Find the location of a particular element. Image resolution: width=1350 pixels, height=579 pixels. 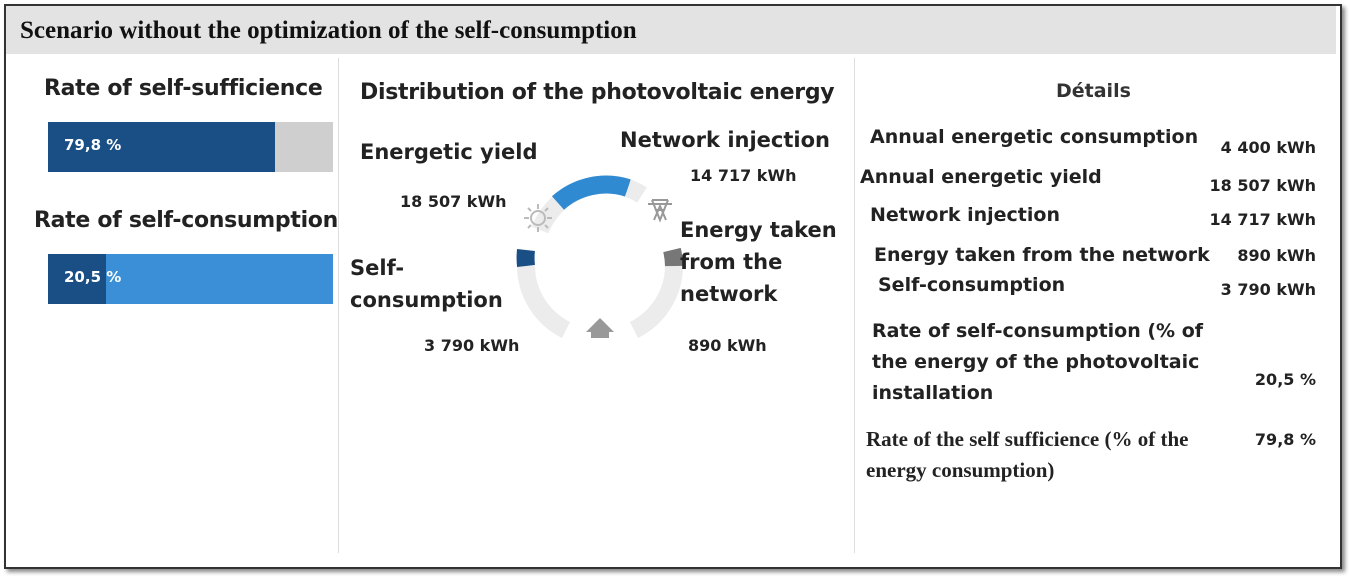

item-label: Network injection is located at coordinates (725, 140).